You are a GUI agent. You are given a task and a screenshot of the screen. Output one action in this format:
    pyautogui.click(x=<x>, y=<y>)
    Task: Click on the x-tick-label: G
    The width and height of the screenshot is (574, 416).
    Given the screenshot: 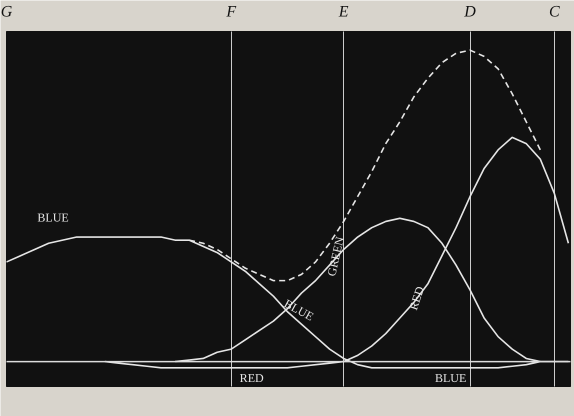 What is the action you would take?
    pyautogui.click(x=6, y=12)
    